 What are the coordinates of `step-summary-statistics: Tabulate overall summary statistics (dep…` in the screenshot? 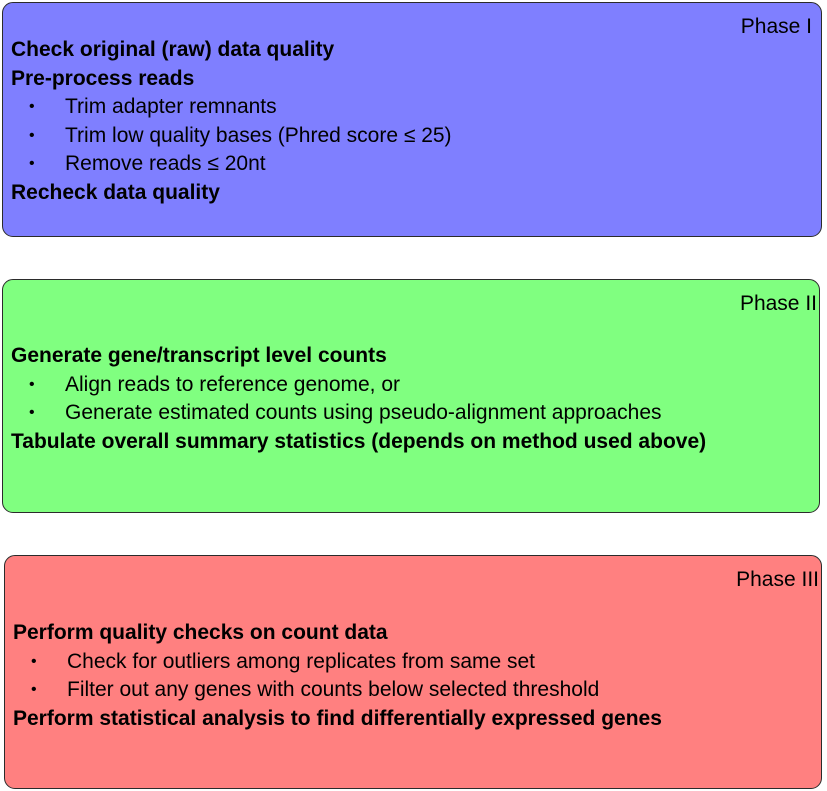 It's located at (359, 441).